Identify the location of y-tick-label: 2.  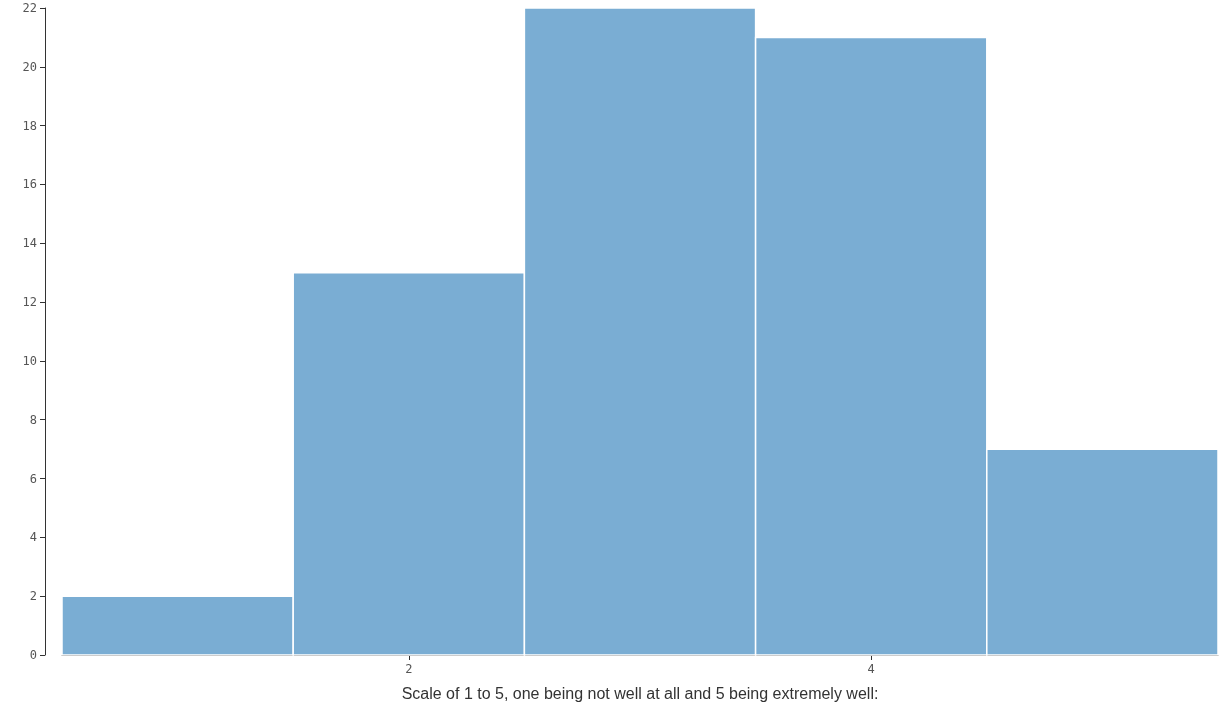
(33, 596).